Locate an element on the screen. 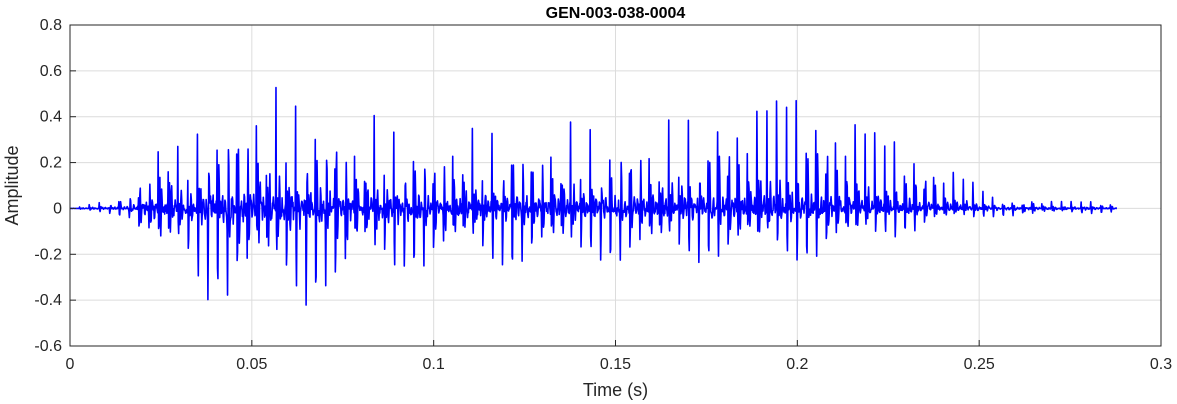  y-tick-label: 0.2 is located at coordinates (51, 163).